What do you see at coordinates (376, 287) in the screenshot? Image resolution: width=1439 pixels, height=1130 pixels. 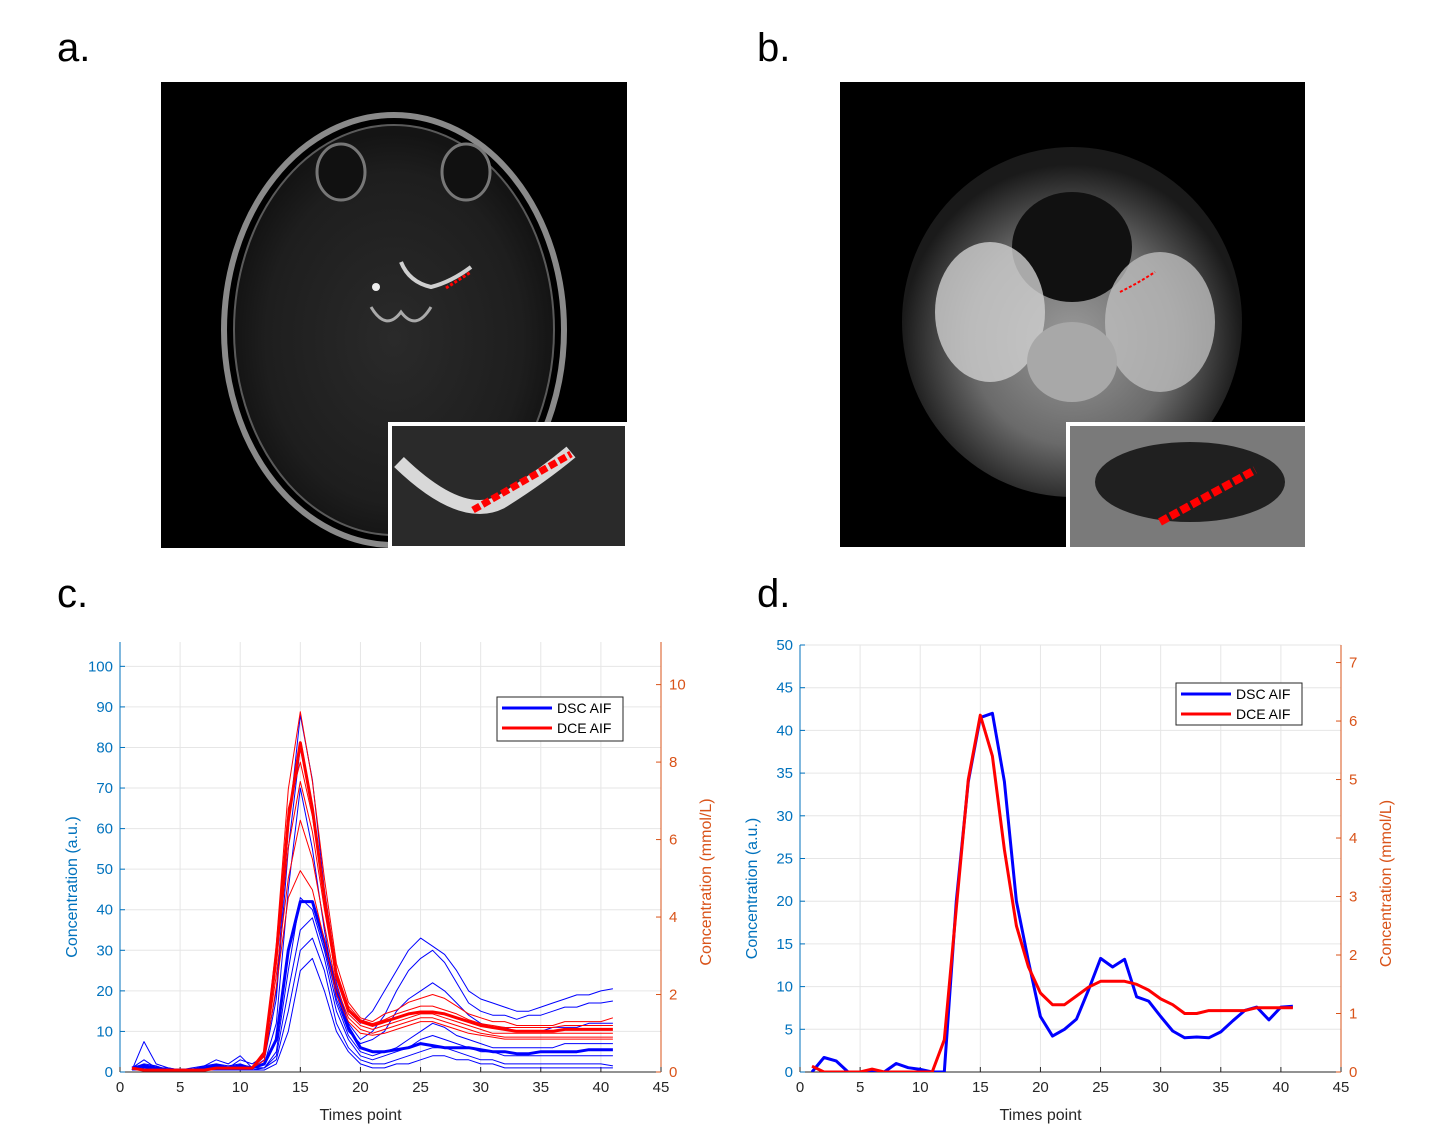 I see `vessel-dot` at bounding box center [376, 287].